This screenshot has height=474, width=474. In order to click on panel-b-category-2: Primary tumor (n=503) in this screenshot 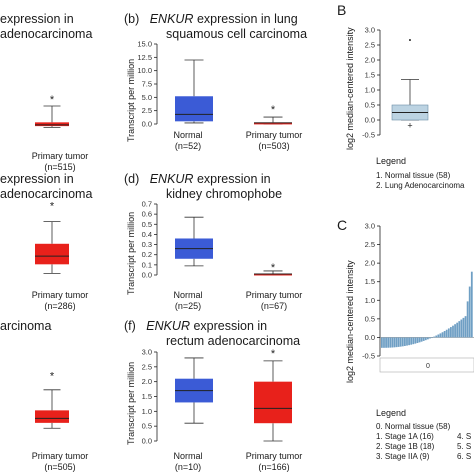, I will do `click(274, 141)`.